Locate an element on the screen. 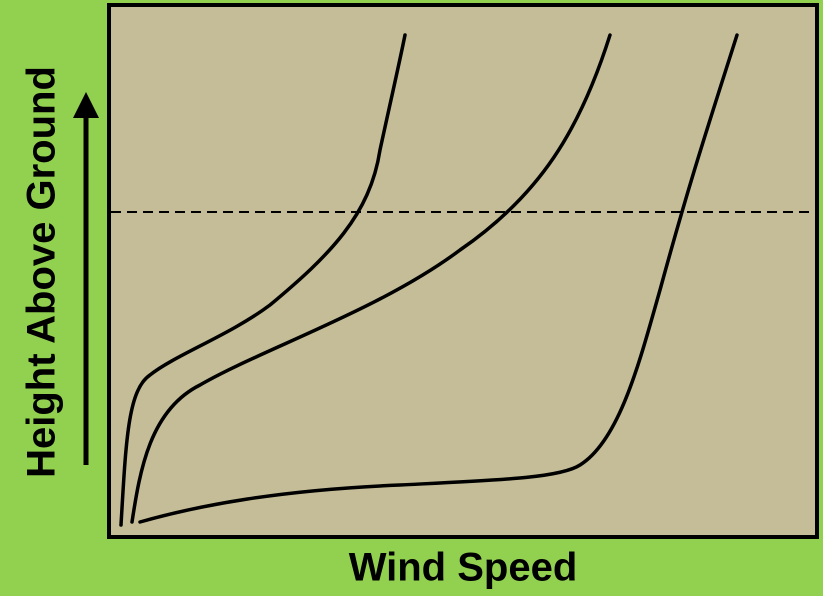 This screenshot has height=596, width=823. y-axis-label: Height Above Ground is located at coordinates (42, 272).